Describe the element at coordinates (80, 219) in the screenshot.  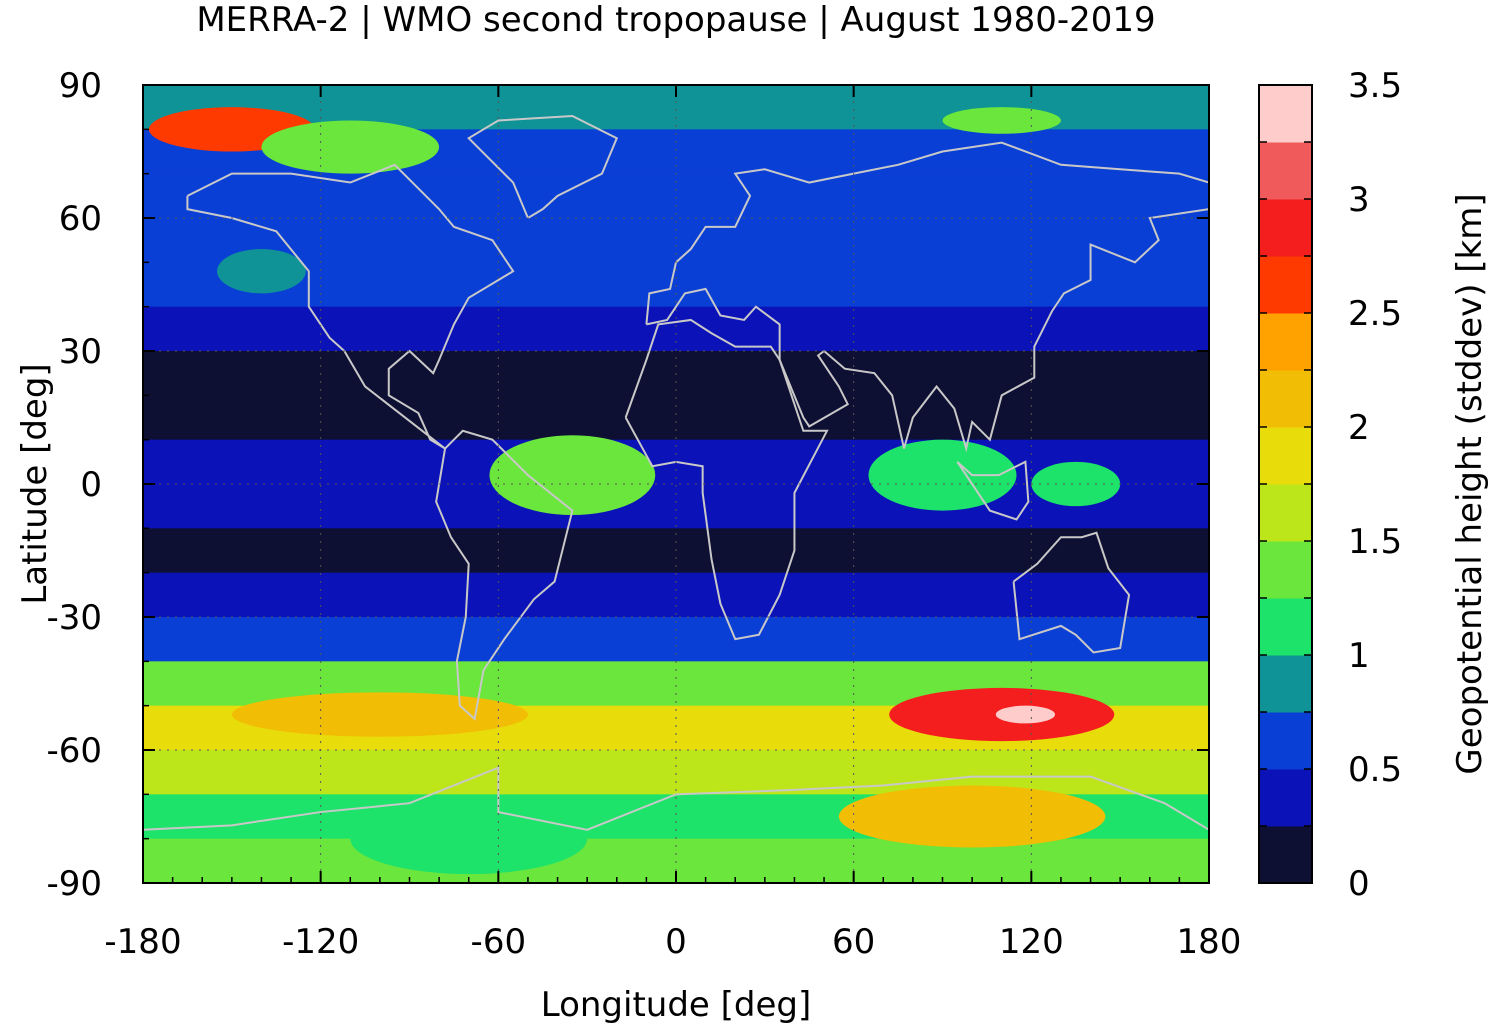
I see `y-tick-label: 60` at that location.